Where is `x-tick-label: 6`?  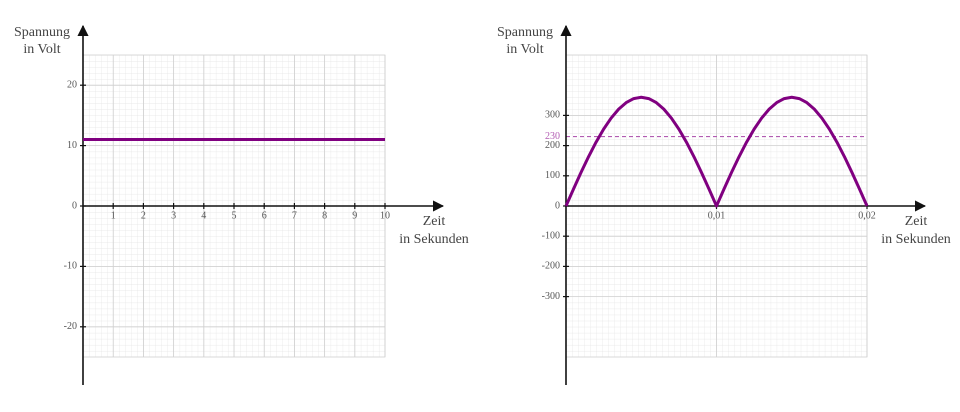 x-tick-label: 6 is located at coordinates (264, 215).